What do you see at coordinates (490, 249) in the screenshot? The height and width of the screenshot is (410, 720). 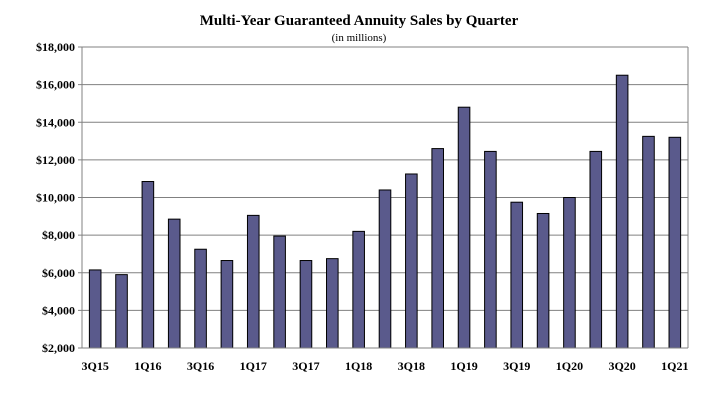 I see `bar-2Q19` at bounding box center [490, 249].